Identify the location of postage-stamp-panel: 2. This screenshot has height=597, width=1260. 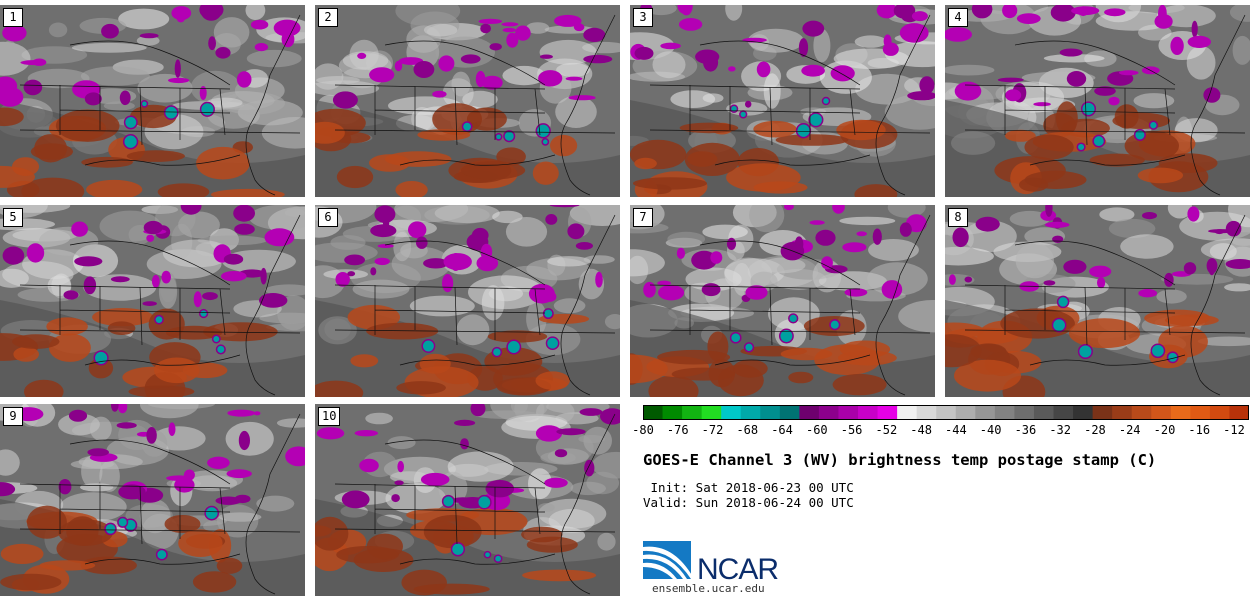
(467, 101).